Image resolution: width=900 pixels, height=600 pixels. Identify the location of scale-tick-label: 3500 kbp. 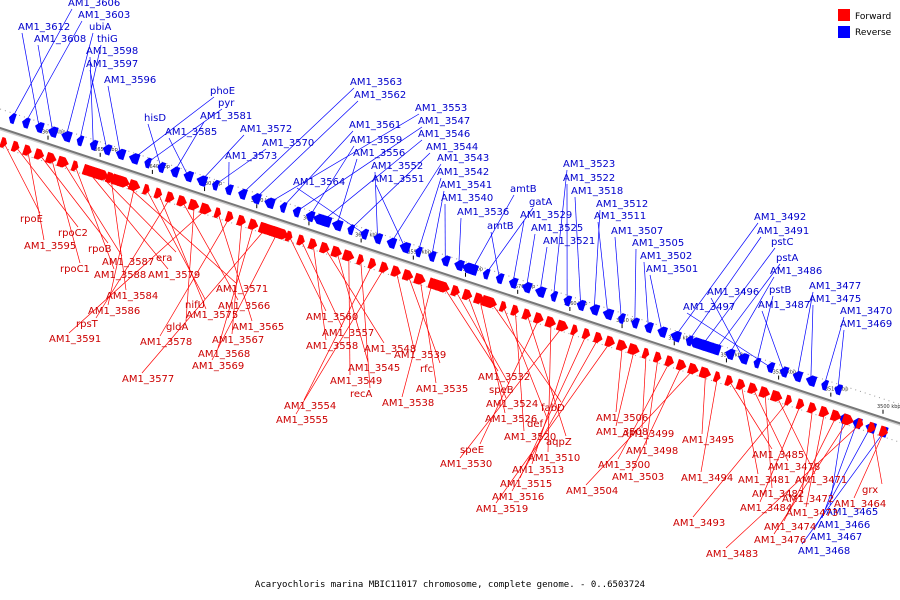
(888, 407).